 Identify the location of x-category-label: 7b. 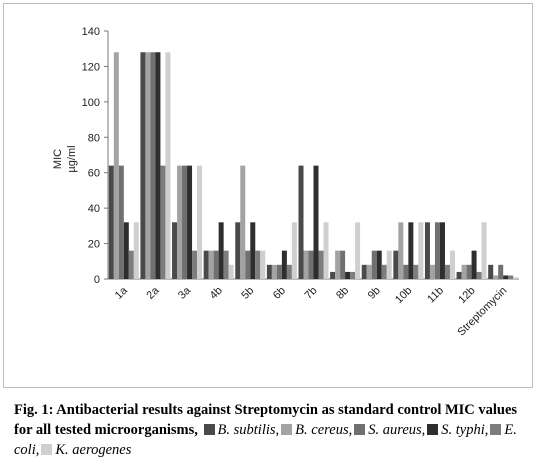
(310, 293).